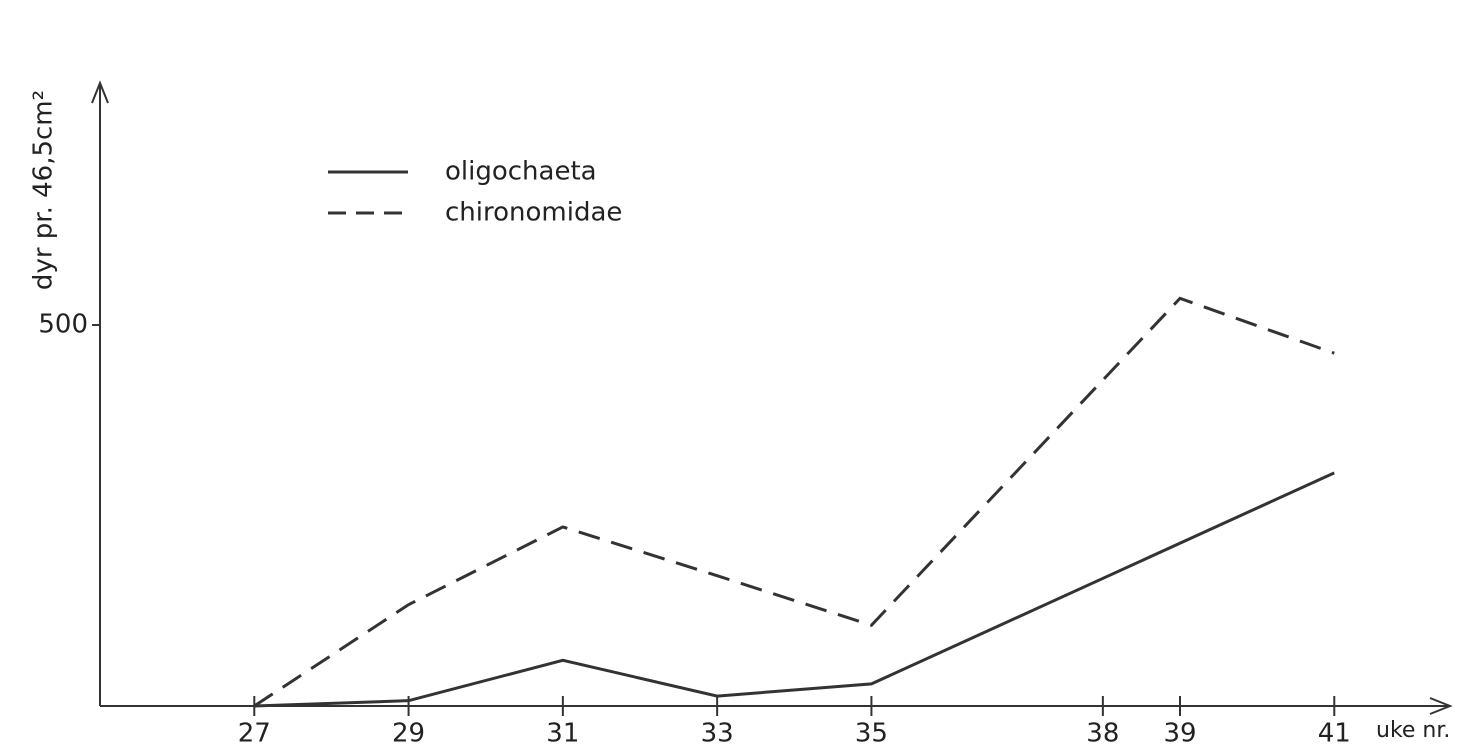  What do you see at coordinates (533, 213) in the screenshot?
I see `legend-label: chironomidae` at bounding box center [533, 213].